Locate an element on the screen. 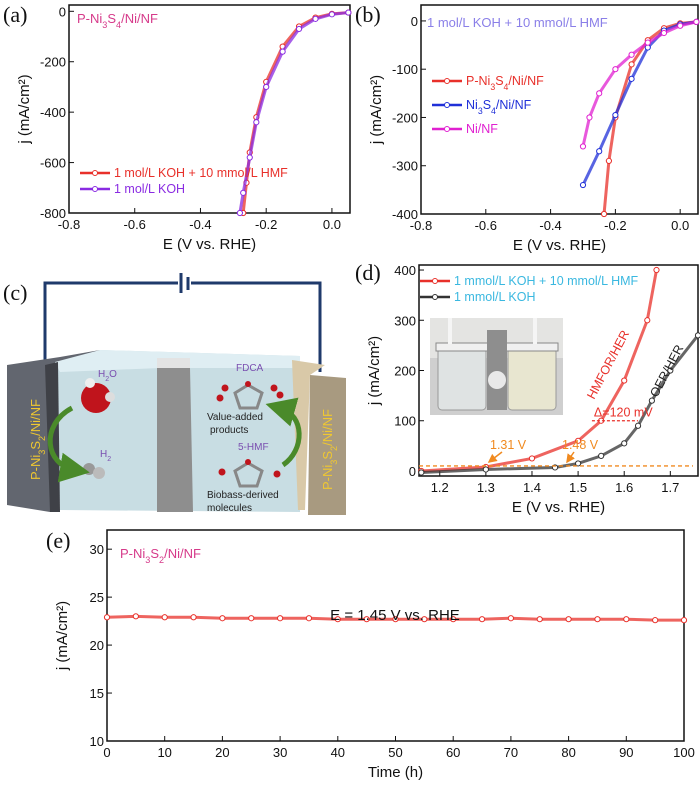 Image resolution: width=700 pixels, height=790 pixels. fdca-label: FDCA is located at coordinates (250, 368).